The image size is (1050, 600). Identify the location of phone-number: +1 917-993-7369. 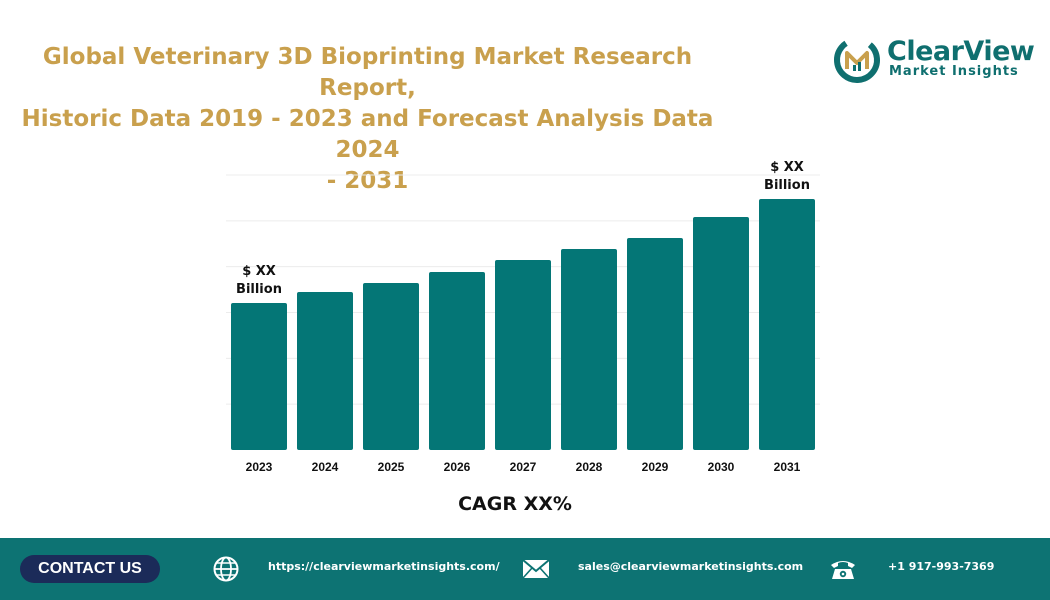
(941, 566).